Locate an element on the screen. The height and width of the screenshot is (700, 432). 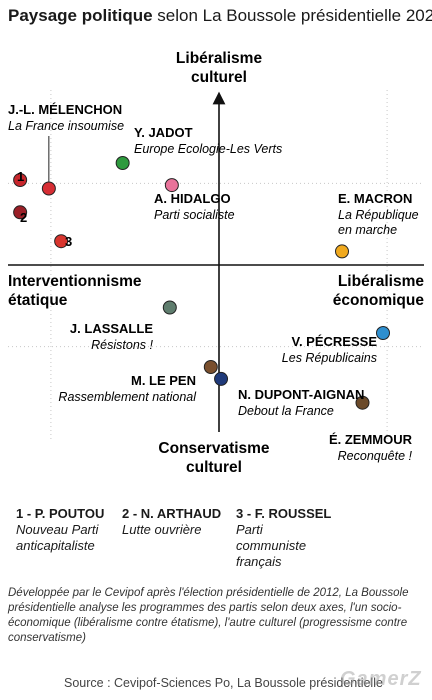
legend-item-party: Parti communiste français is located at coordinates (271, 545).